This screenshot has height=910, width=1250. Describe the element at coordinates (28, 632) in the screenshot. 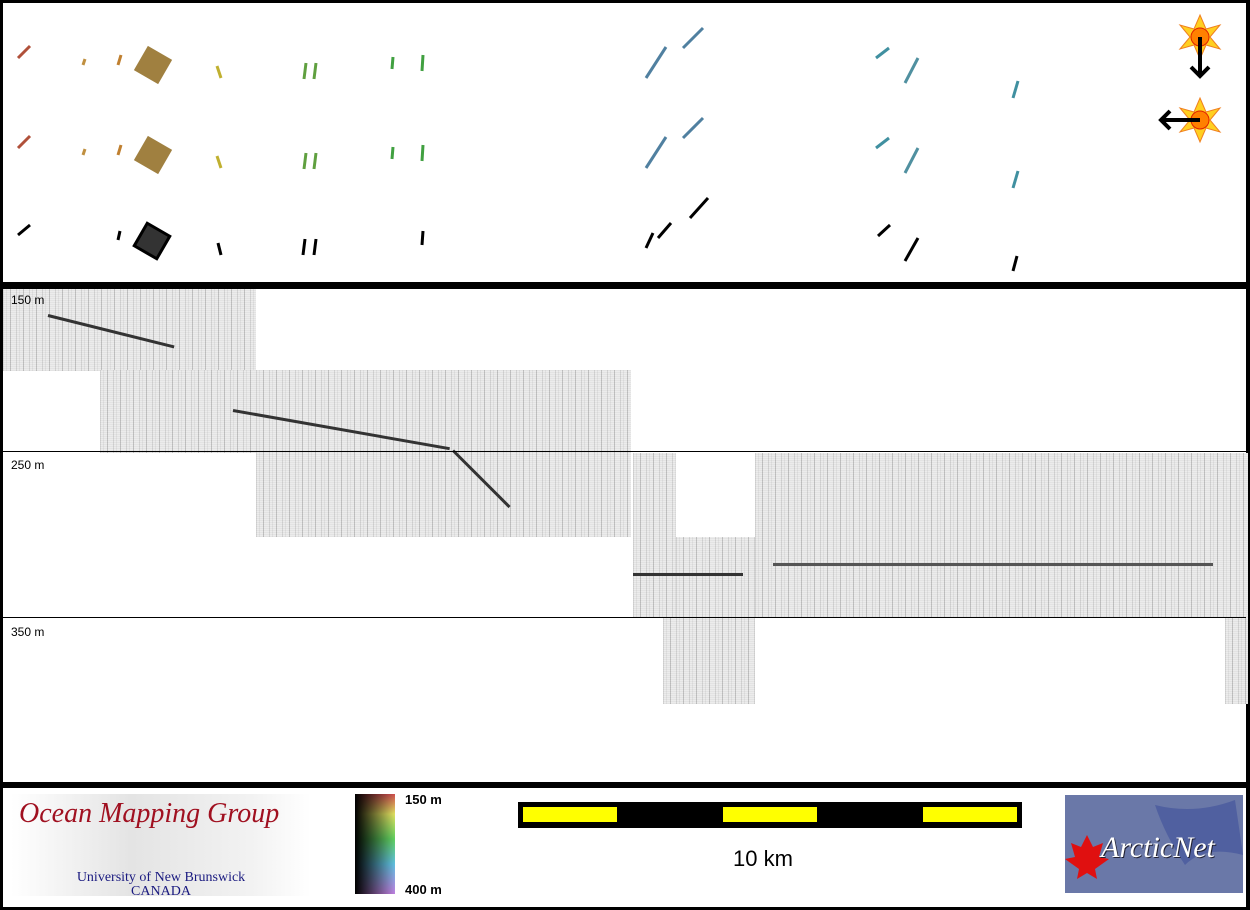

I see `depth-label: 350 m` at that location.